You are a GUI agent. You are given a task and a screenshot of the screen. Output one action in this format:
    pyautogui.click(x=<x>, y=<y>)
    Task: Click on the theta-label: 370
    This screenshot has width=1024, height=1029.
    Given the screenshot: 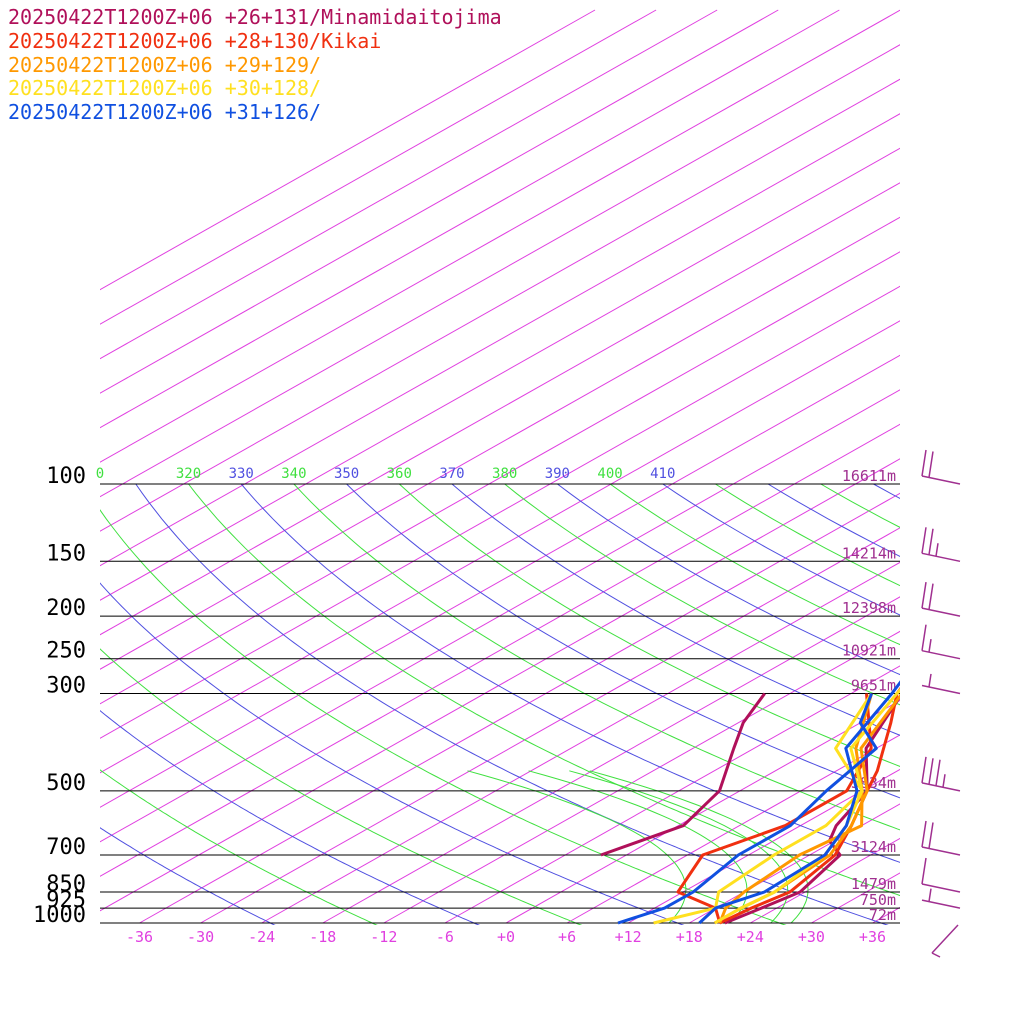 What is the action you would take?
    pyautogui.click(x=451, y=474)
    